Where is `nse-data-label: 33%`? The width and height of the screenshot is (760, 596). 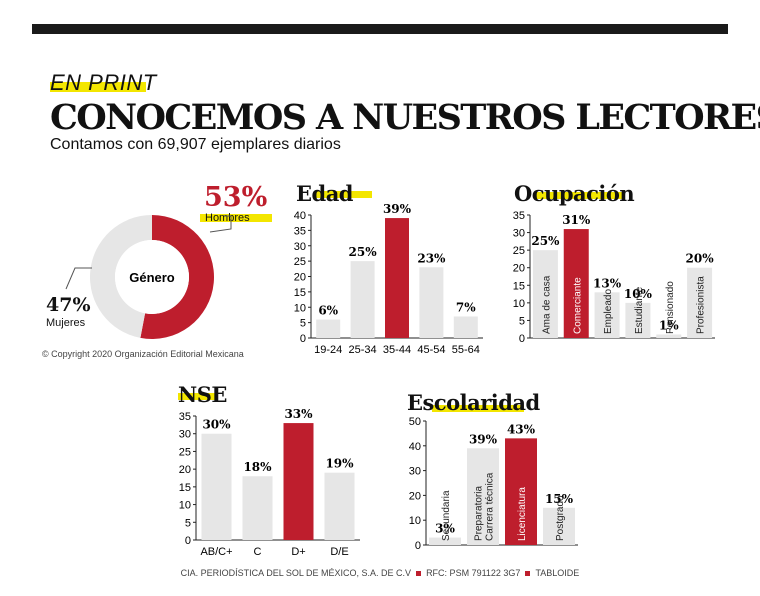 nse-data-label: 33% is located at coordinates (298, 414).